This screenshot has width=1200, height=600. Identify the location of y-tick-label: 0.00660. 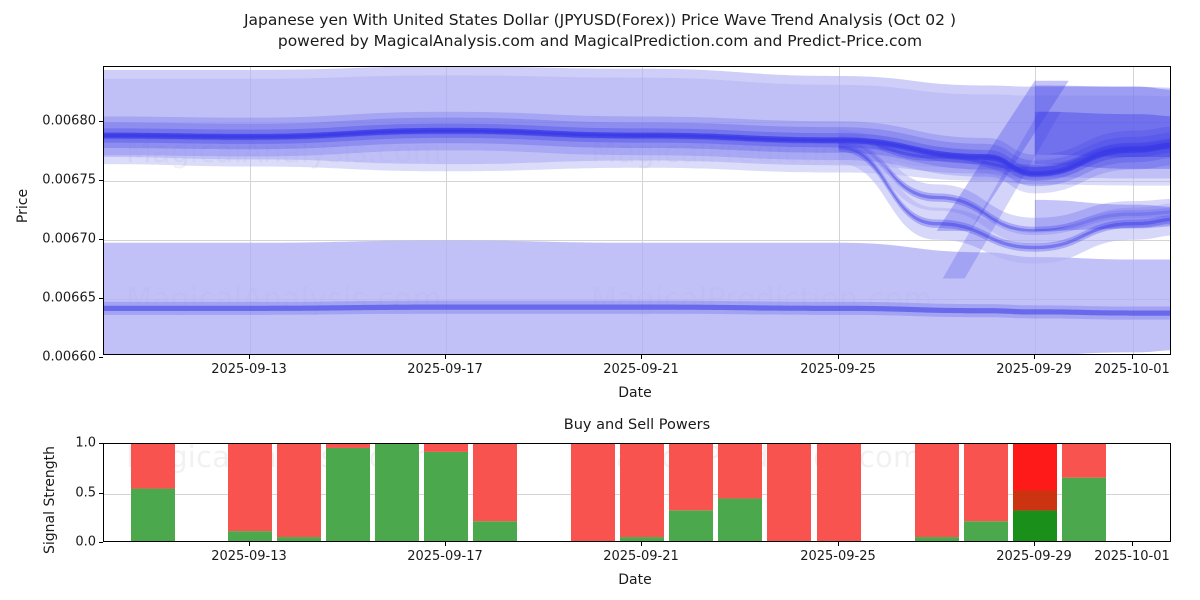
(69, 357).